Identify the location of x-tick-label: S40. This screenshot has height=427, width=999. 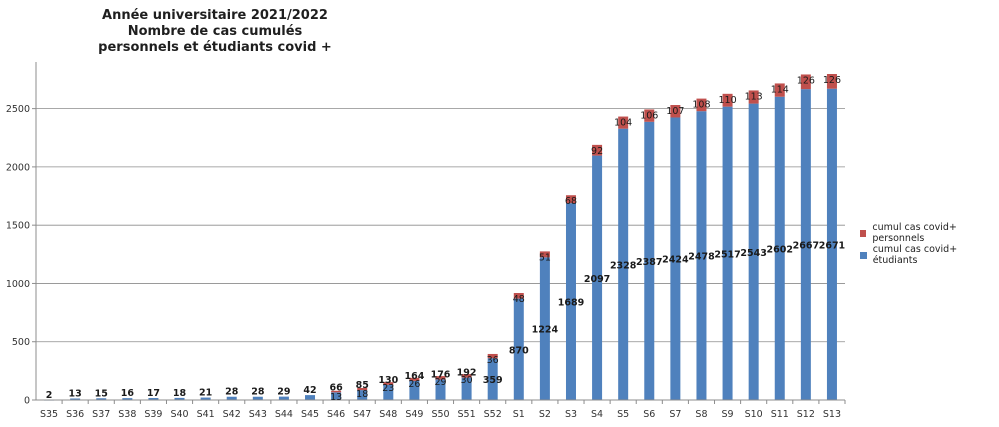
(179, 414).